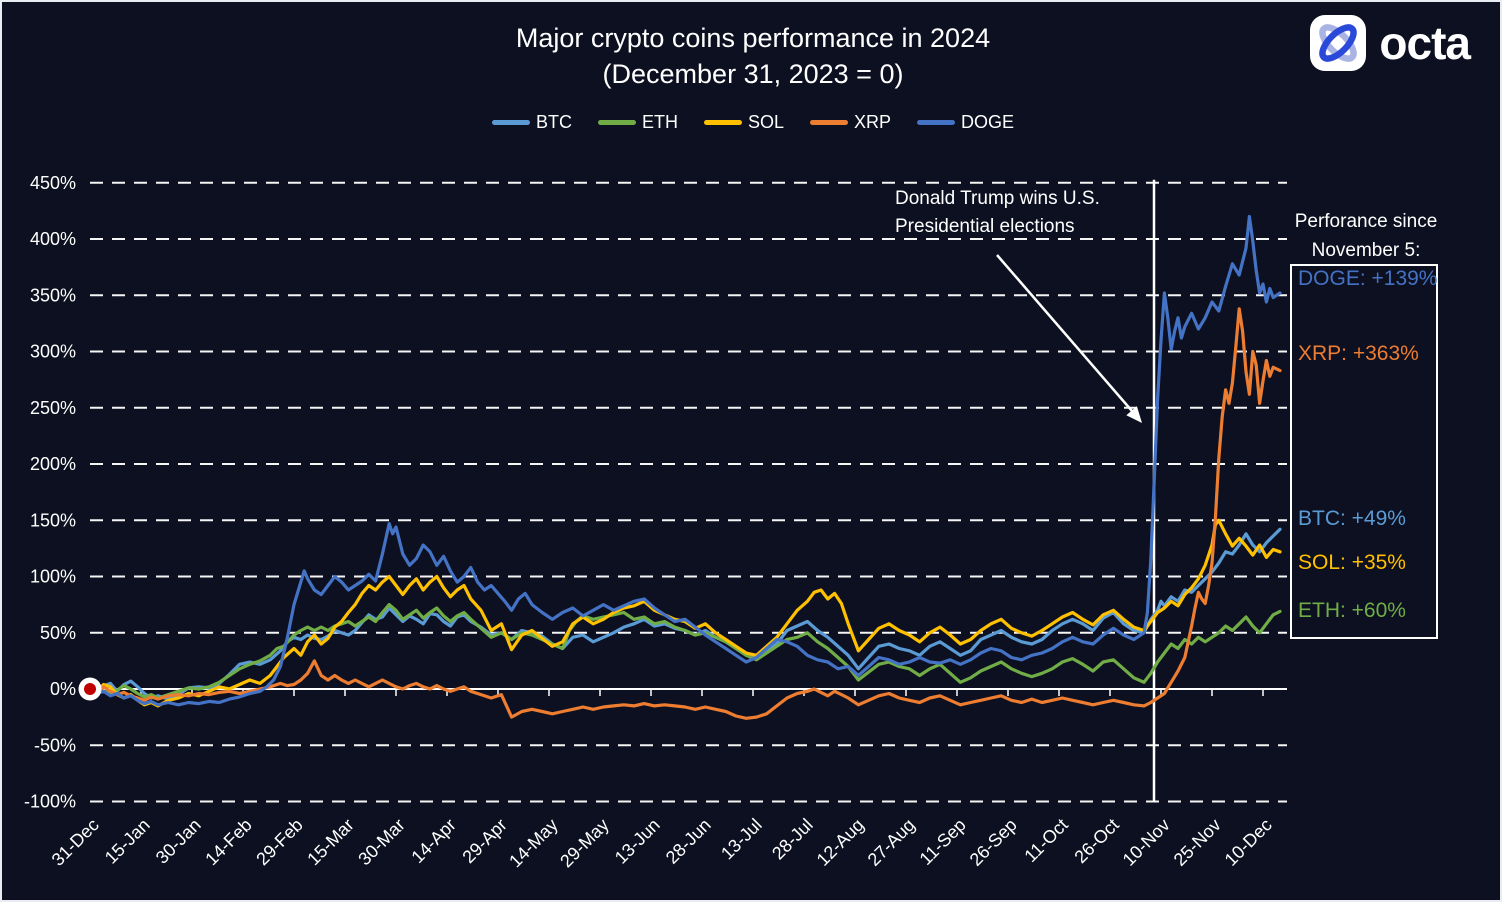 This screenshot has width=1502, height=902. Describe the element at coordinates (1338, 43) in the screenshot. I see `octa-logo-icon` at that location.